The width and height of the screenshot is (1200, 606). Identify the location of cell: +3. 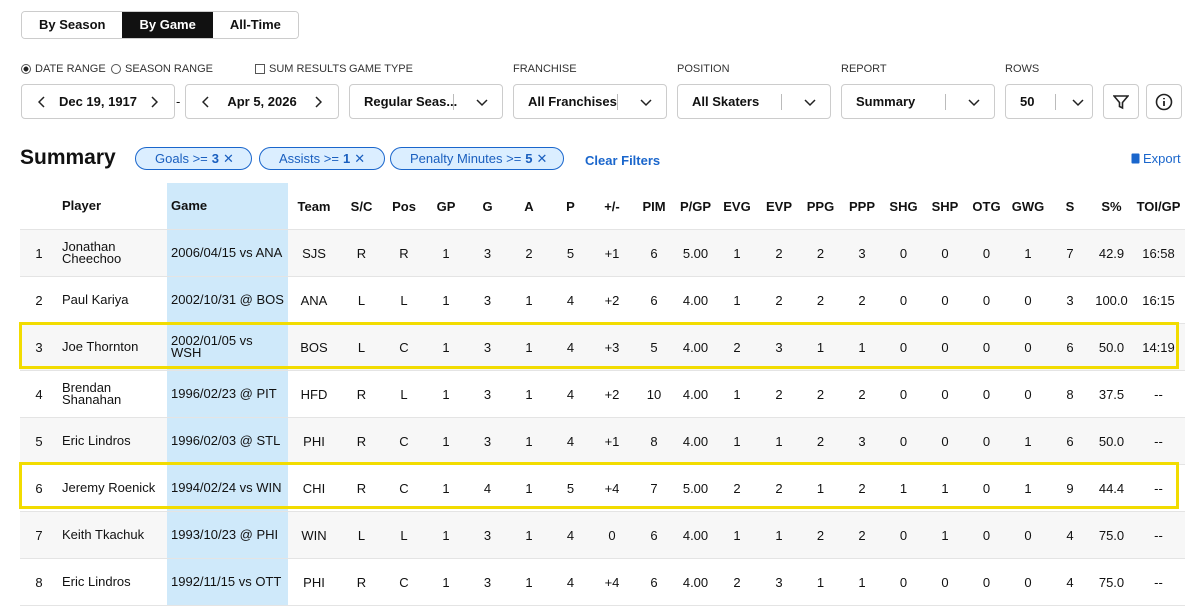
(612, 347).